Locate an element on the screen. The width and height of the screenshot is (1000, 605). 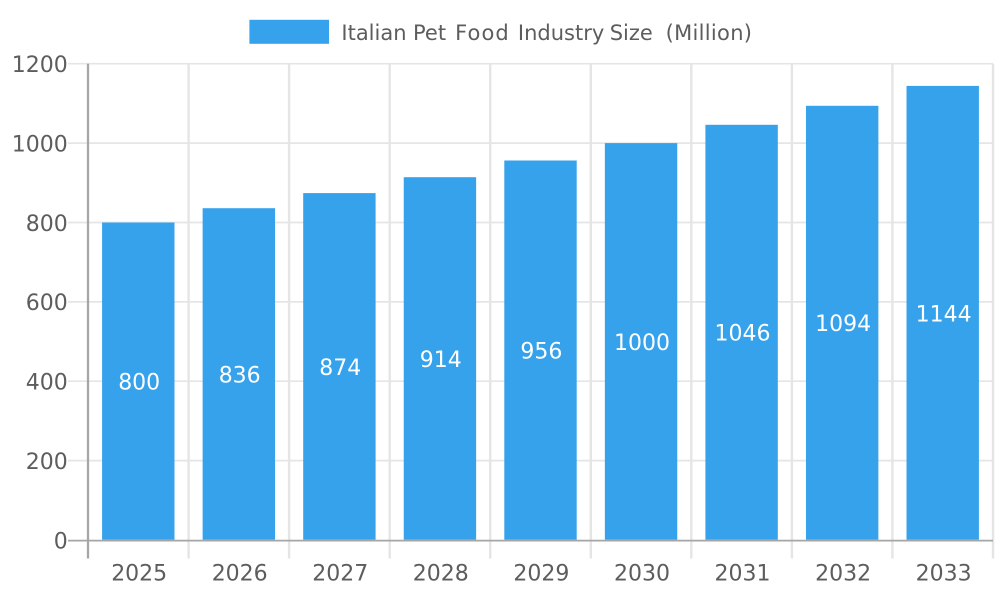
svg-text: 914 is located at coordinates (441, 360).